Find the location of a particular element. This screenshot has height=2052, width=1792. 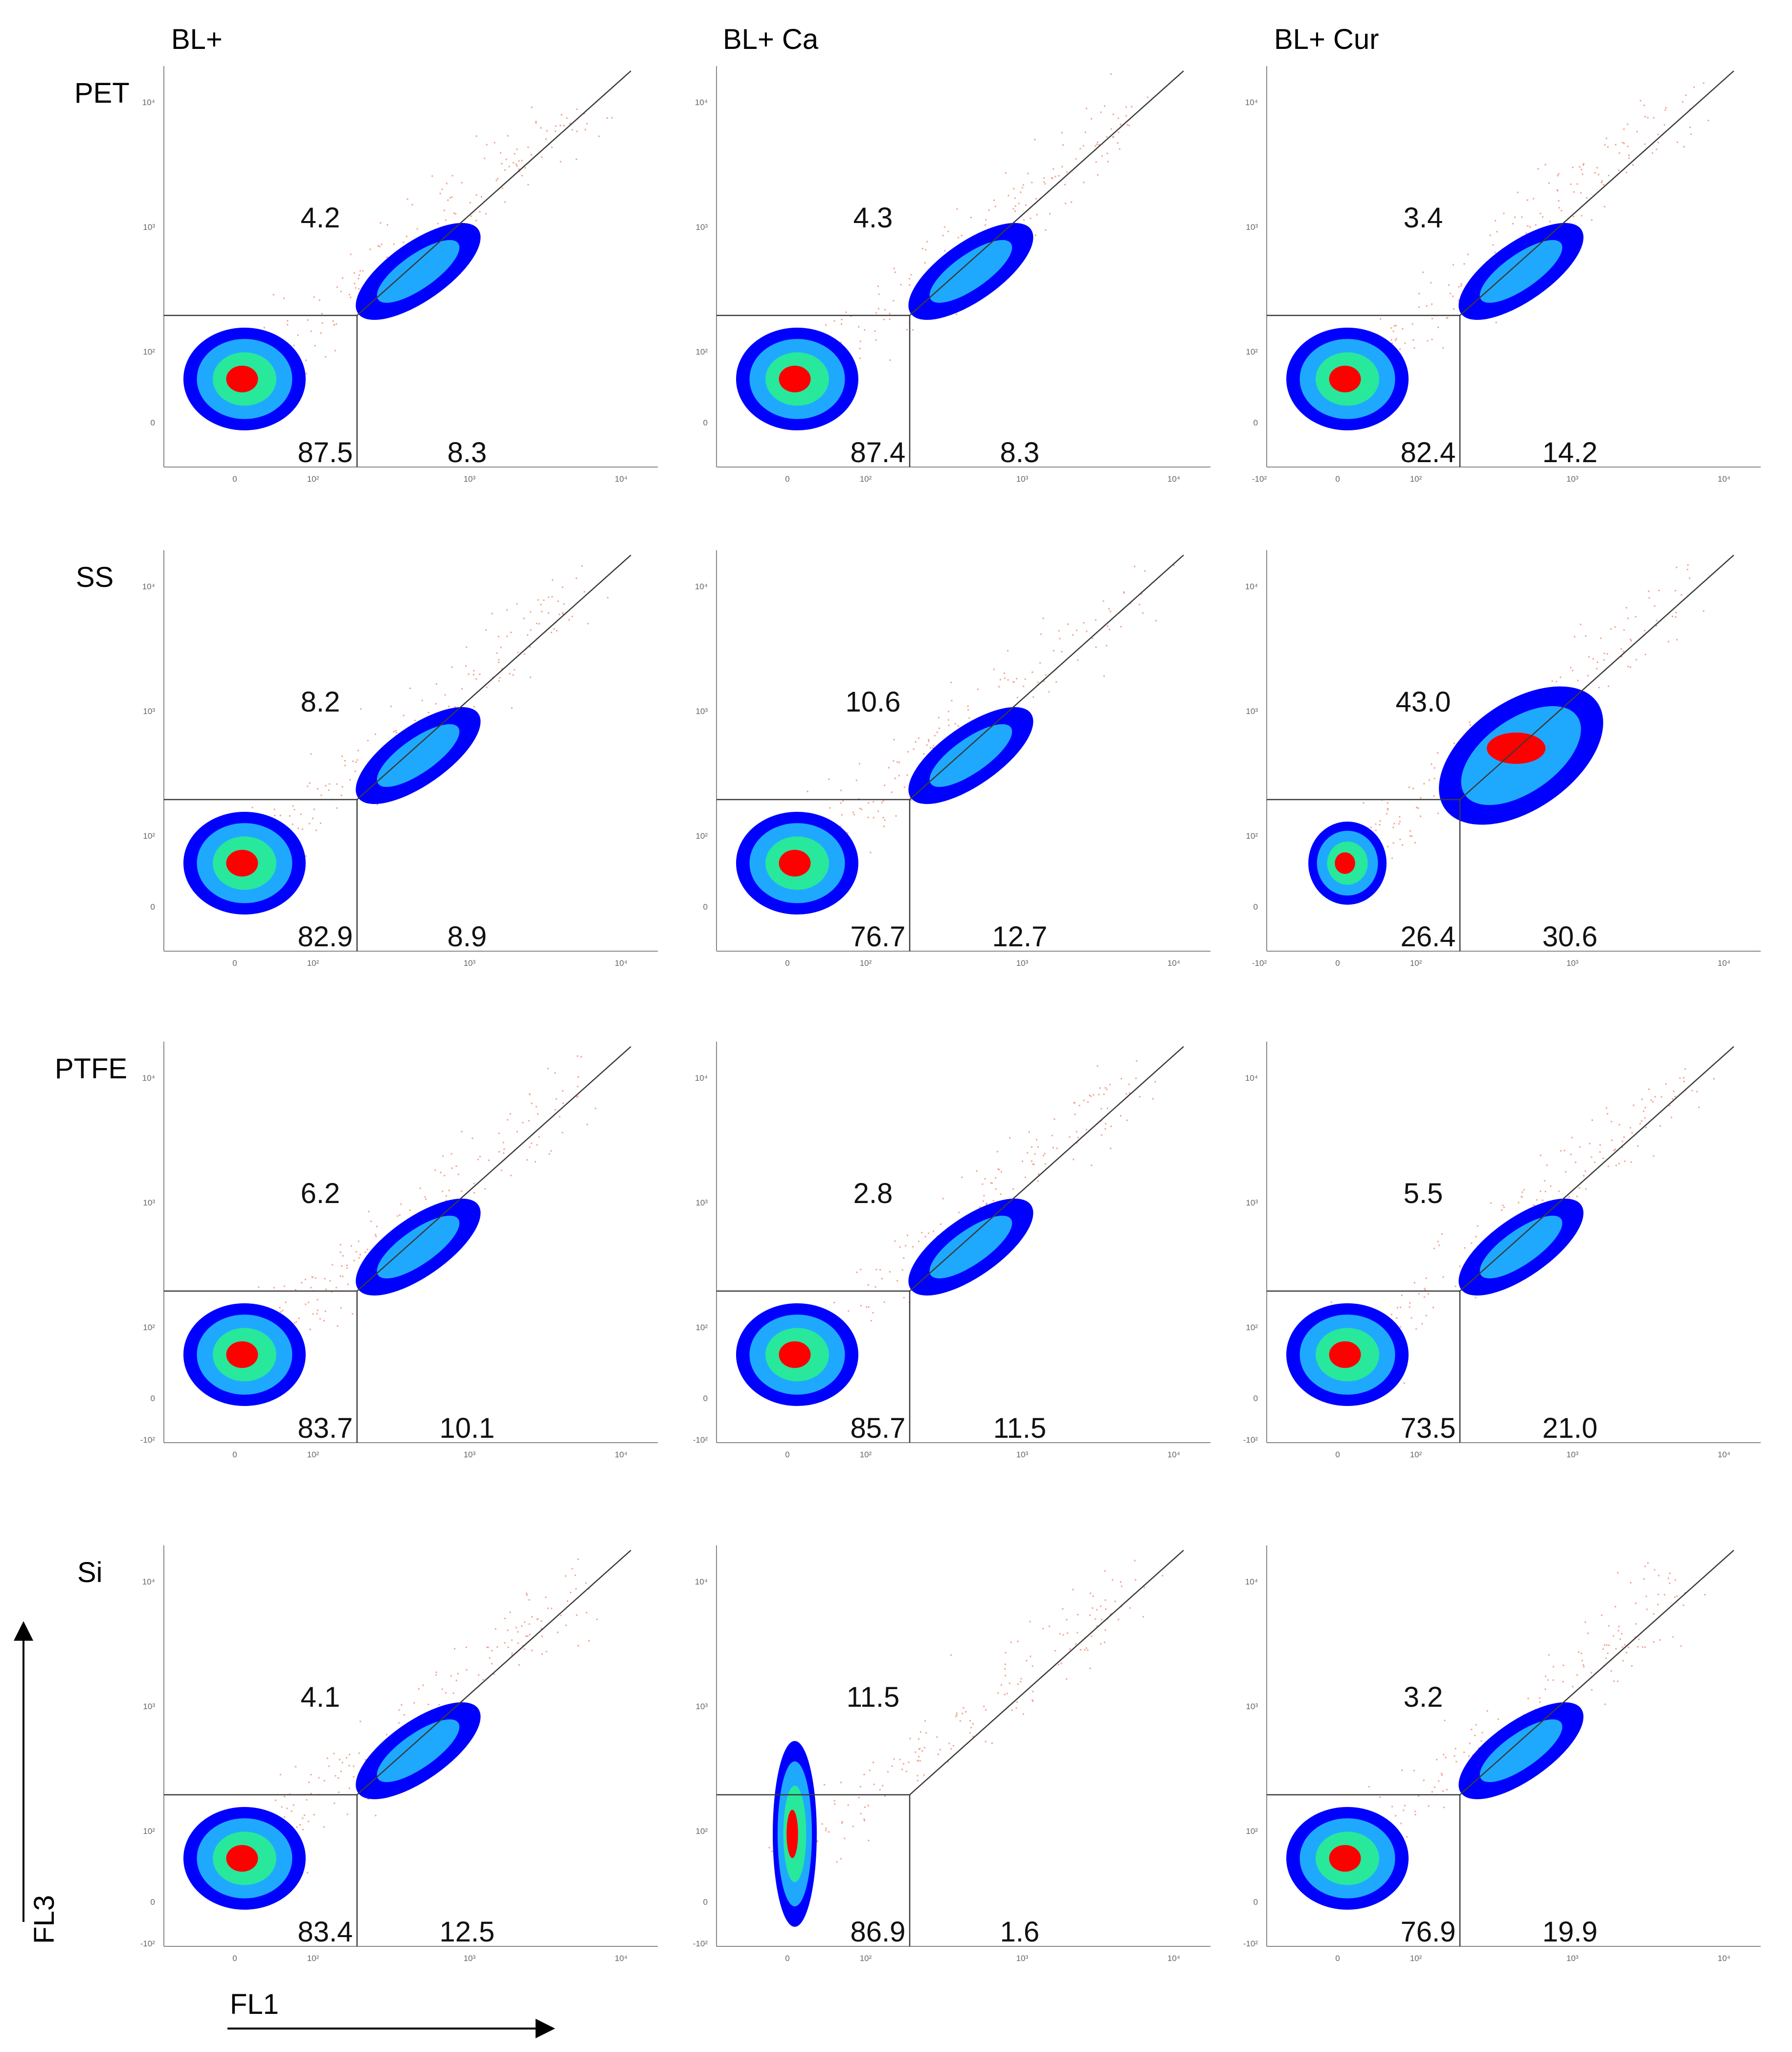

x-tick-label-ss-bl-3: 10⁴ is located at coordinates (621, 963).